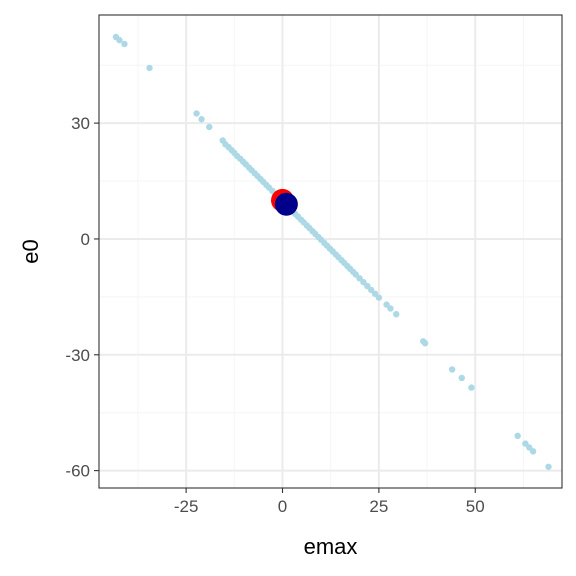 The width and height of the screenshot is (576, 576). I want to click on y-axis-title: e0, so click(30, 251).